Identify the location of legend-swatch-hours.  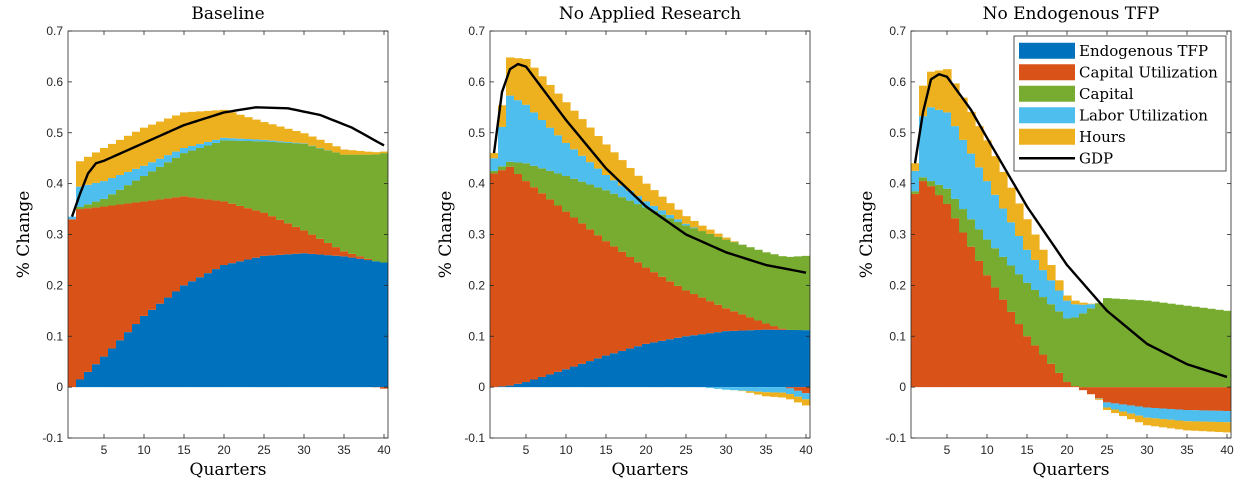
(1047, 136).